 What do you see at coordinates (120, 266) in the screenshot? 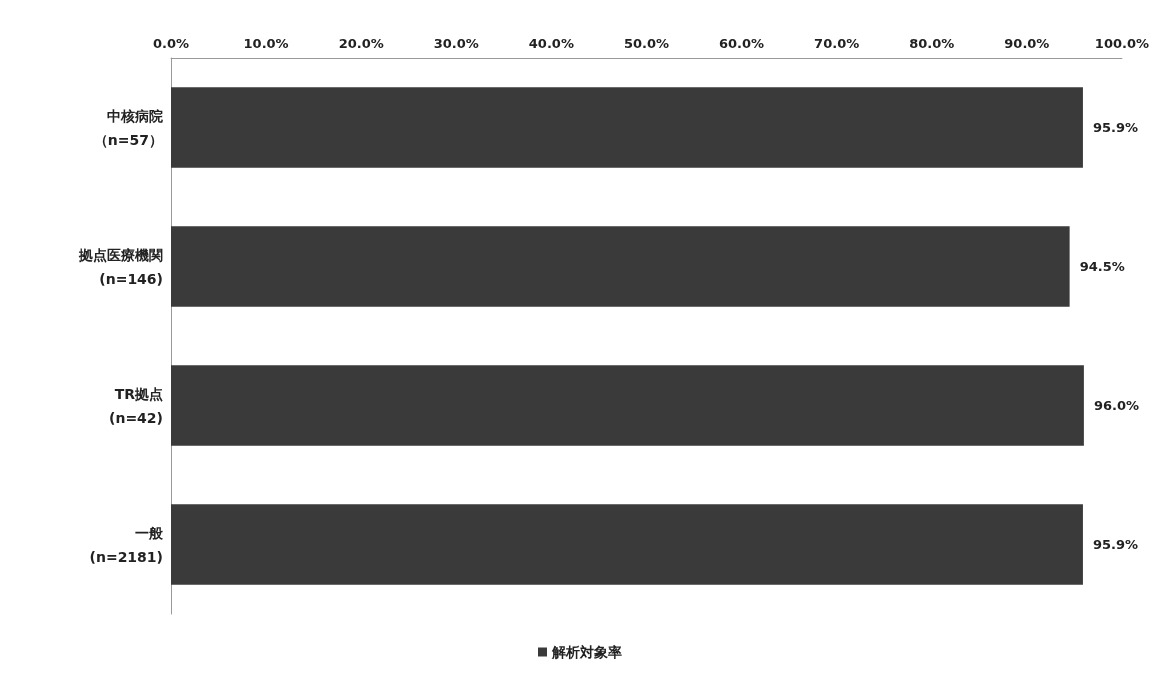
I see `y-tick-label: 拠点医療機関(n=146)` at bounding box center [120, 266].